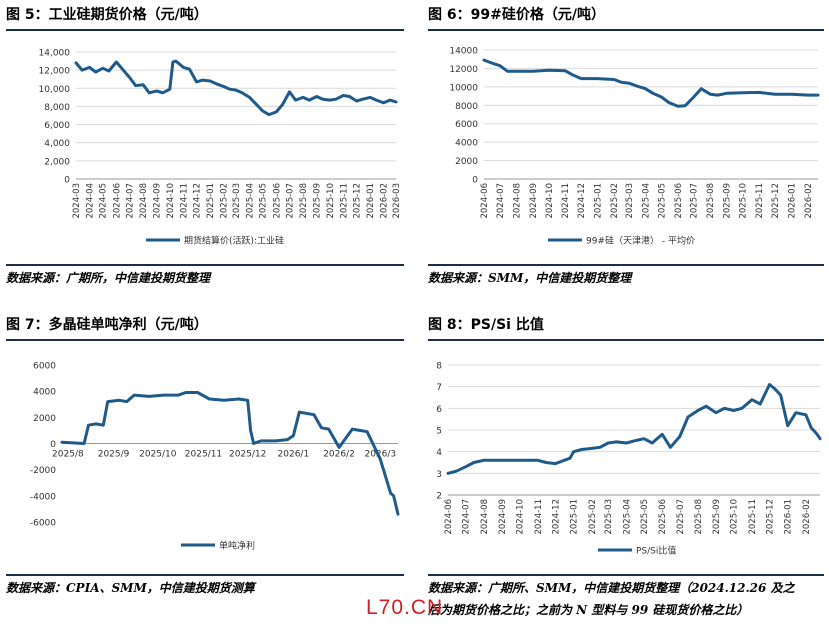  What do you see at coordinates (463, 52) in the screenshot?
I see `y-tick-label: 14000` at bounding box center [463, 52].